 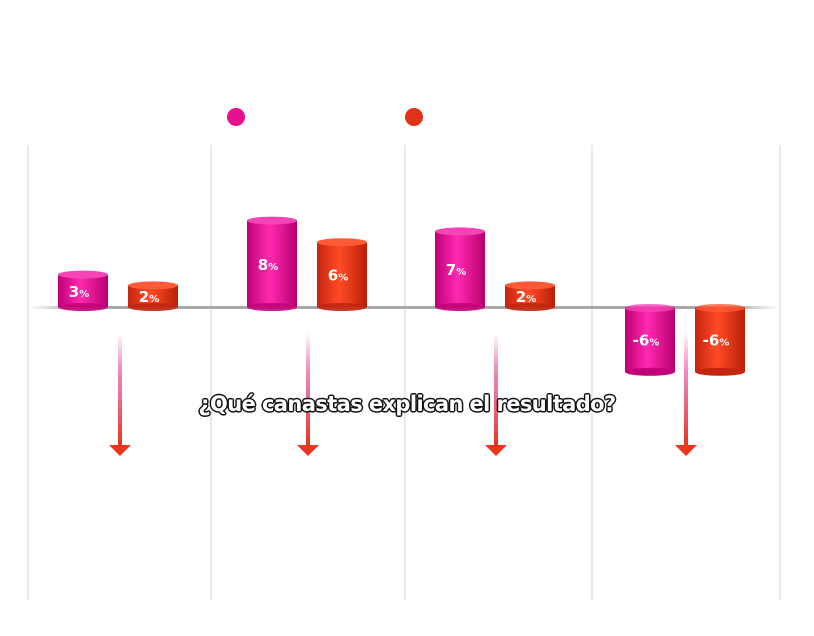 I want to click on data-label: 8%, so click(x=268, y=265).